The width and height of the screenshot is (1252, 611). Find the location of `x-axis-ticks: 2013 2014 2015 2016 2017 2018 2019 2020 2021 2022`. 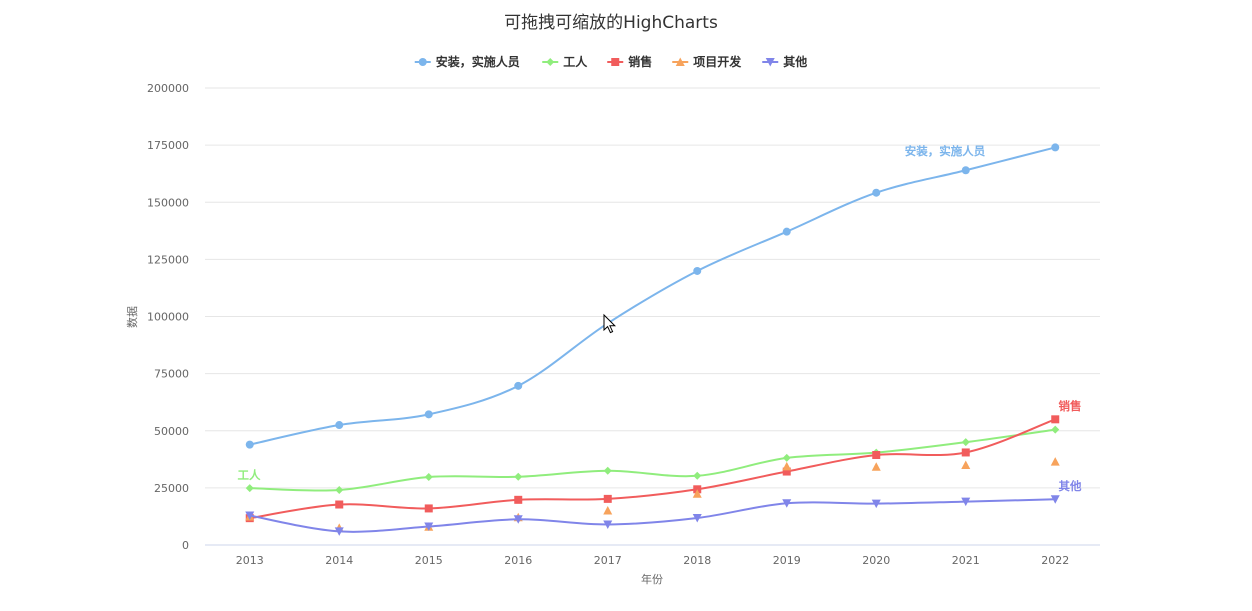

x-axis-ticks: 2013 2014 2015 2016 2017 2018 2019 2020 2021 2022 is located at coordinates (653, 560).